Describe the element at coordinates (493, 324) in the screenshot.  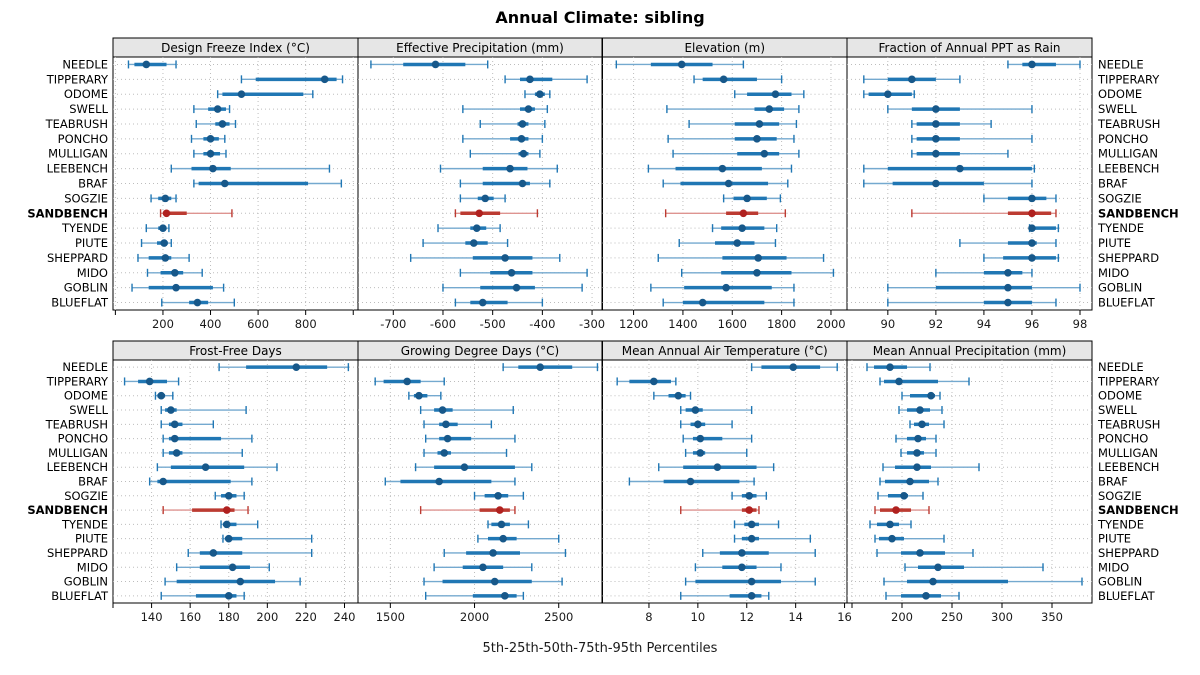
I see `axis-tick-label: -500` at that location.